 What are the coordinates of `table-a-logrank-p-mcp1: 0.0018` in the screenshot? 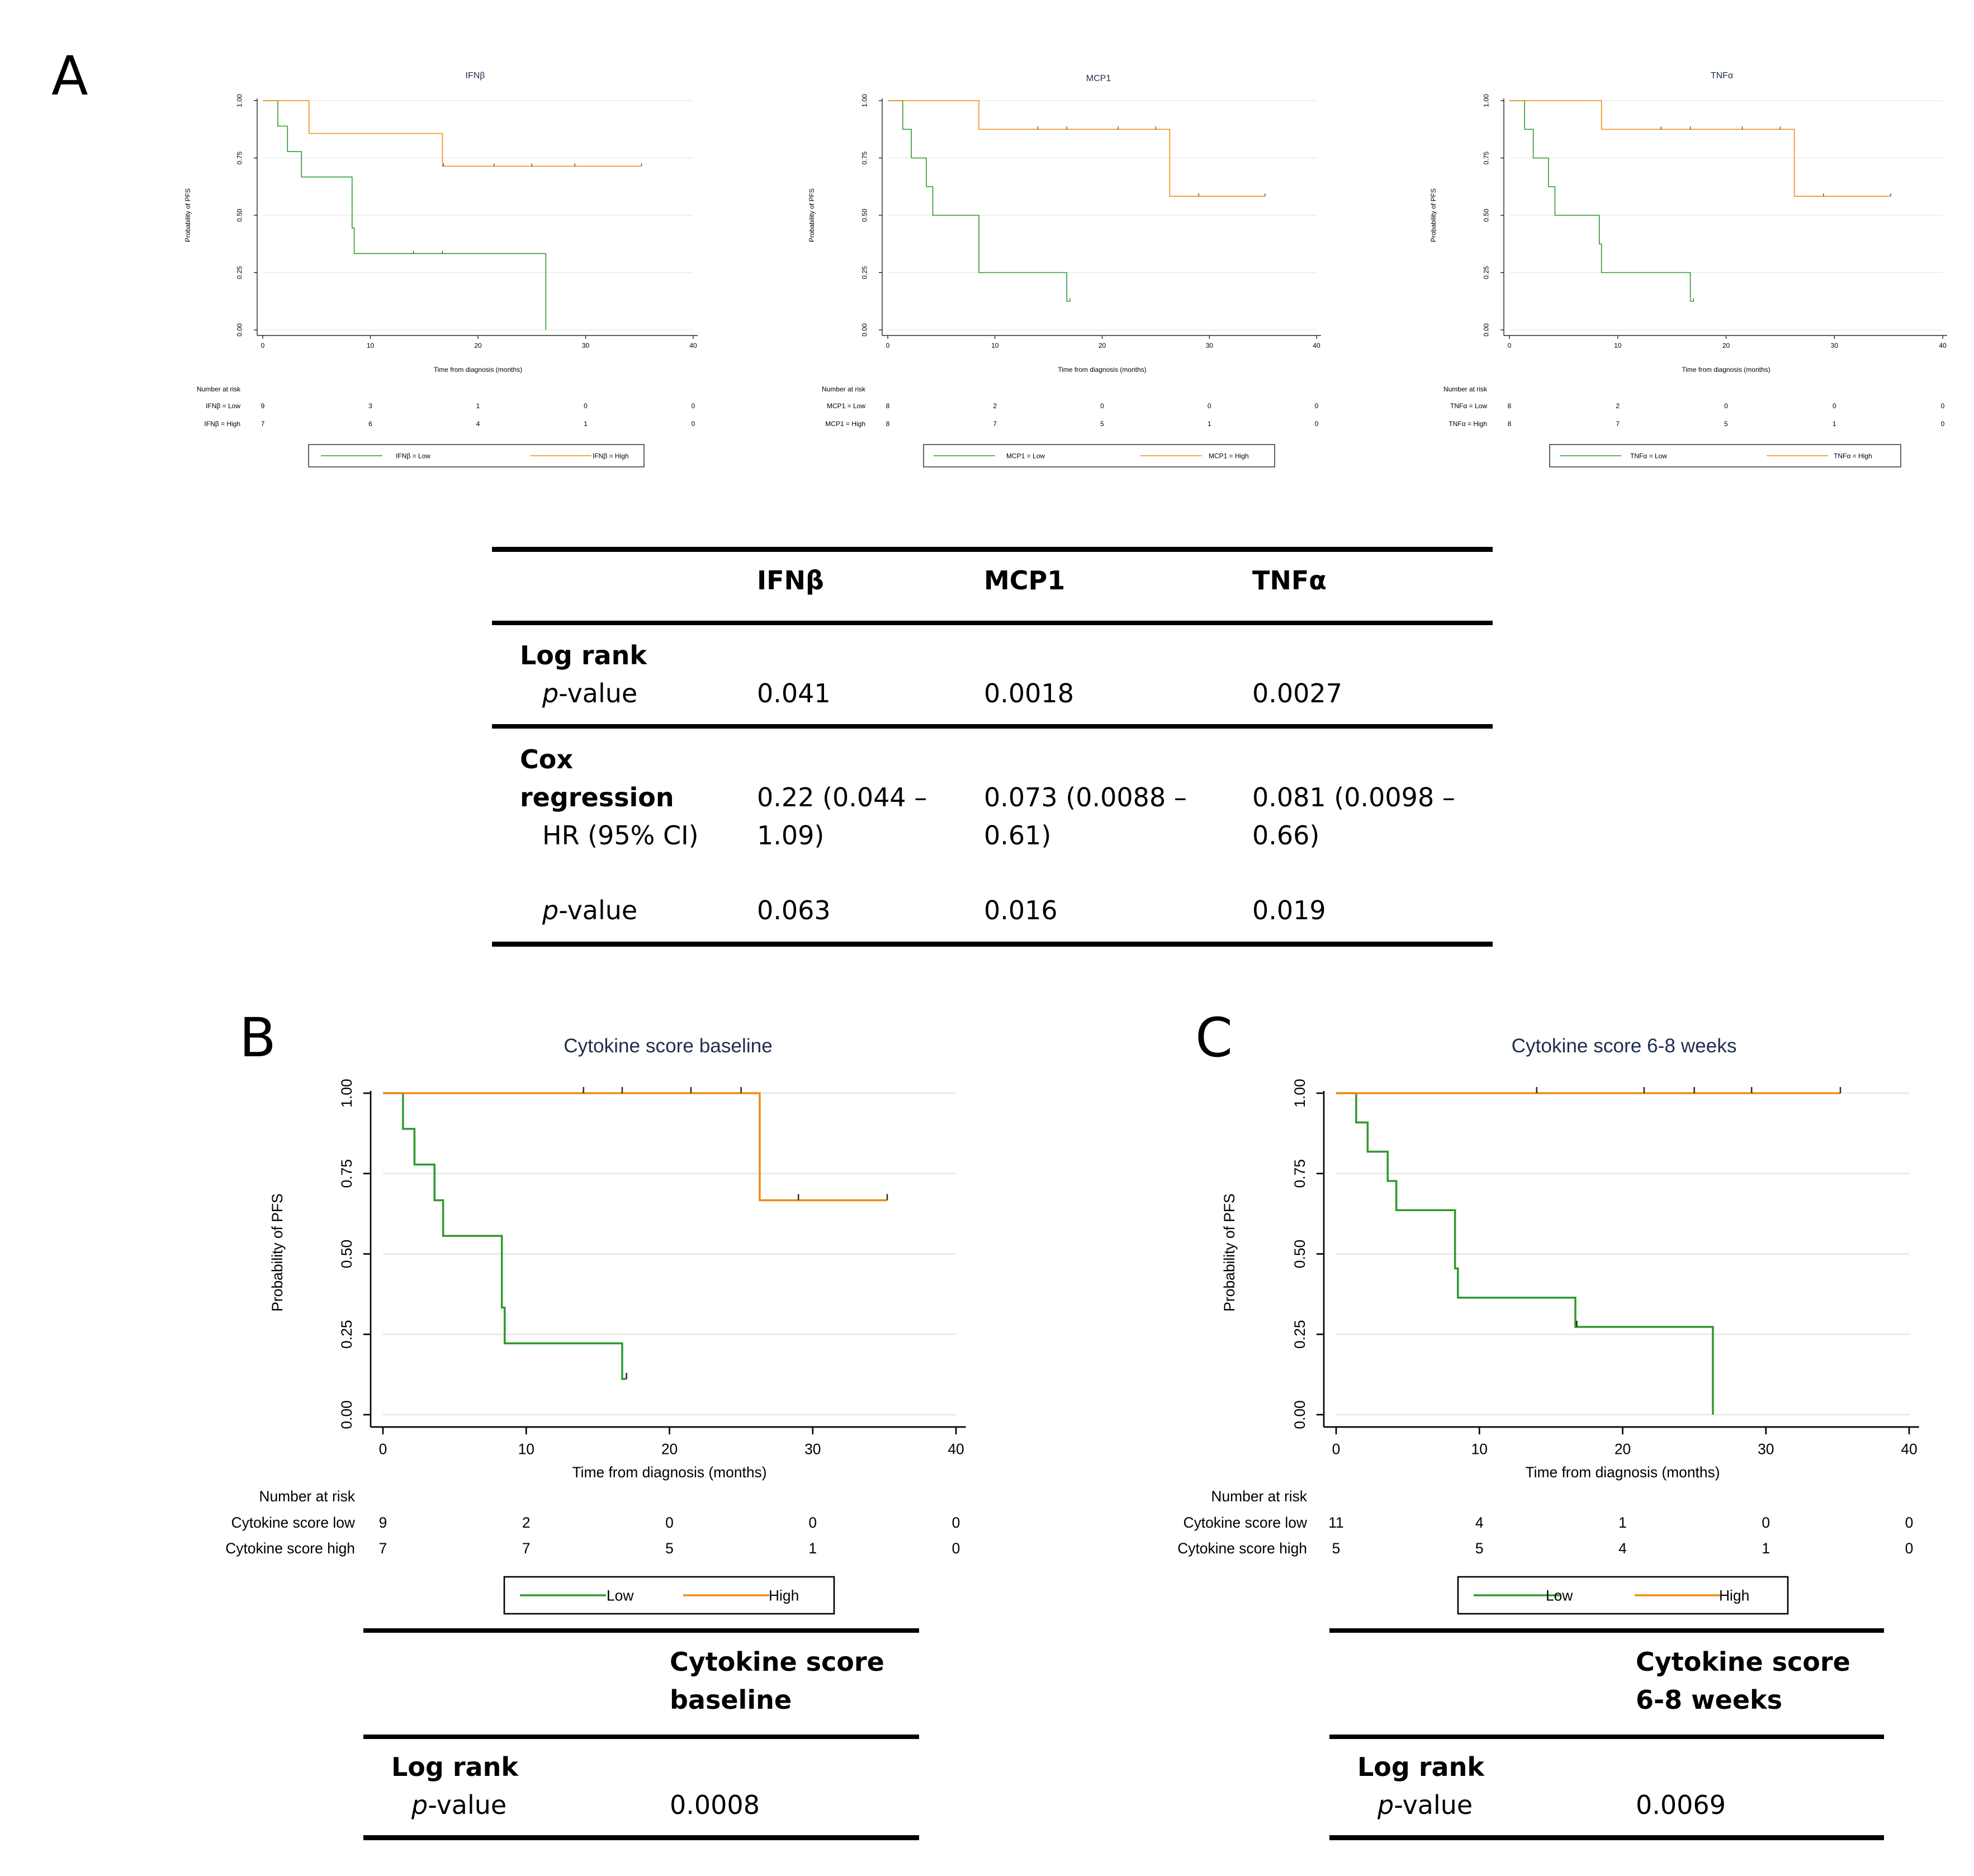 It's located at (1029, 693).